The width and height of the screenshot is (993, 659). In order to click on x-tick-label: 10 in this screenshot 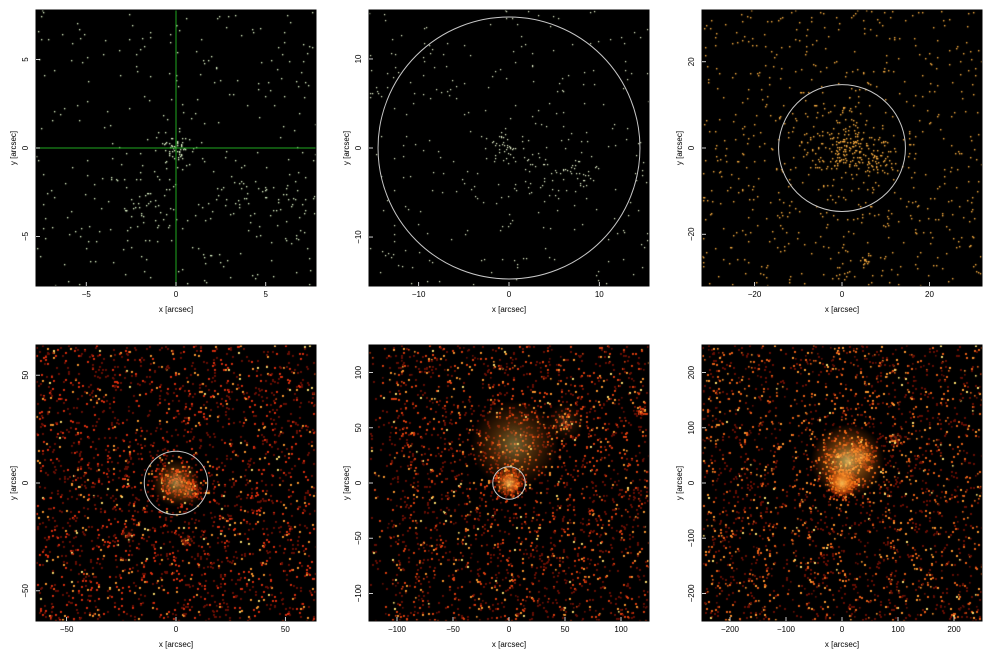, I will do `click(599, 294)`.